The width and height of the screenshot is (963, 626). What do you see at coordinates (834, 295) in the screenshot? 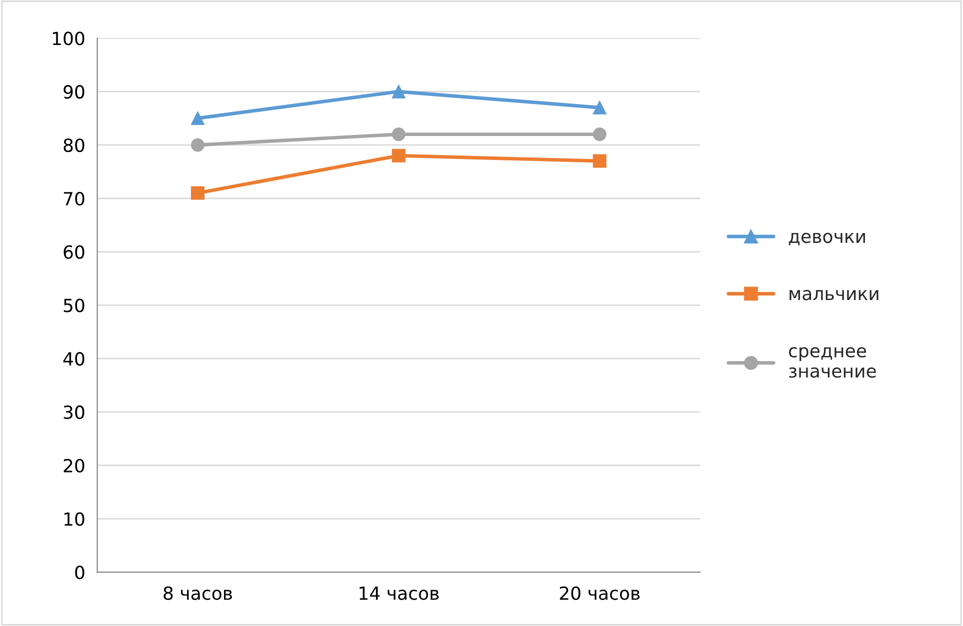
I see `legend-label: мальчики` at bounding box center [834, 295].